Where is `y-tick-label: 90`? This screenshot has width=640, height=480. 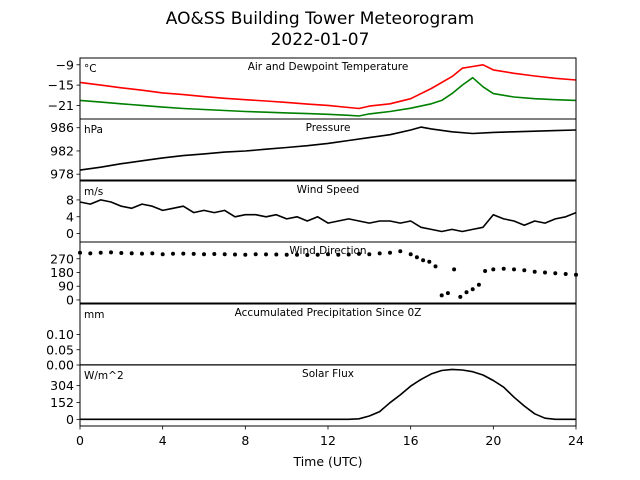
y-tick-label: 90 is located at coordinates (66, 286).